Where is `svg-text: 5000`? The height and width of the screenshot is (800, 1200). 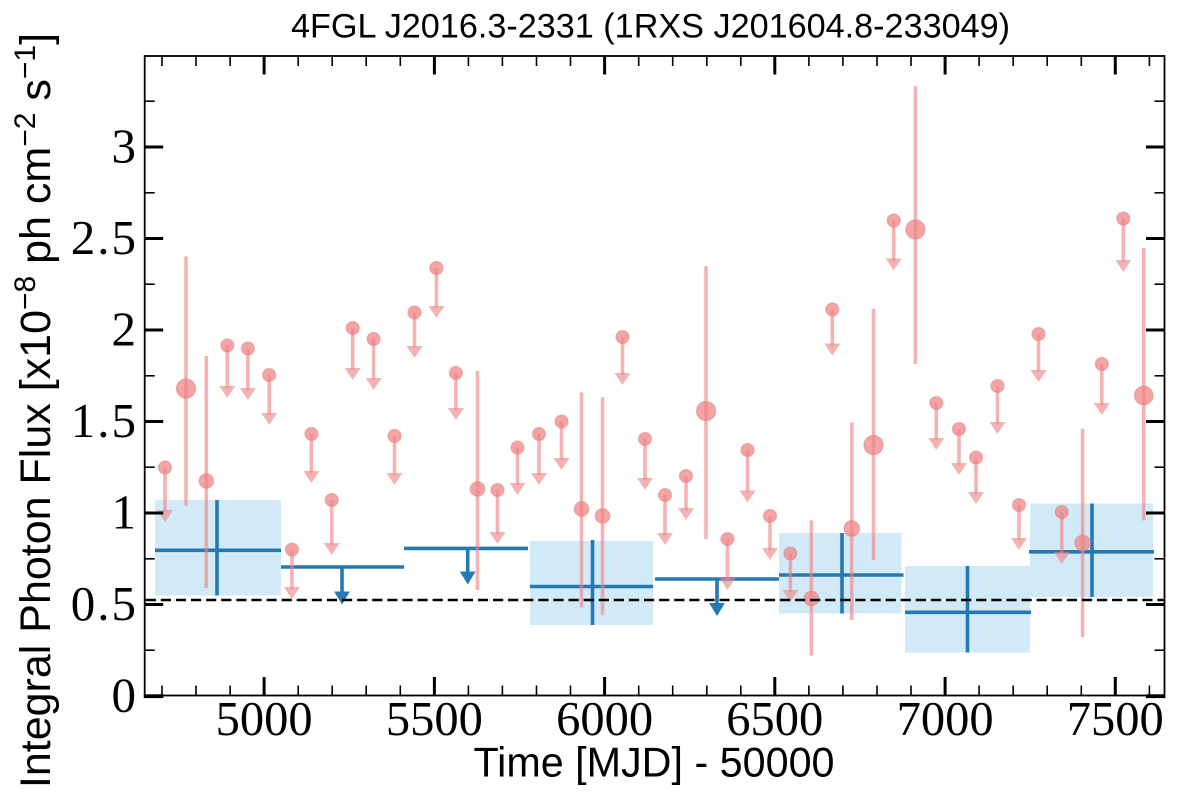 svg-text: 5000 is located at coordinates (264, 719).